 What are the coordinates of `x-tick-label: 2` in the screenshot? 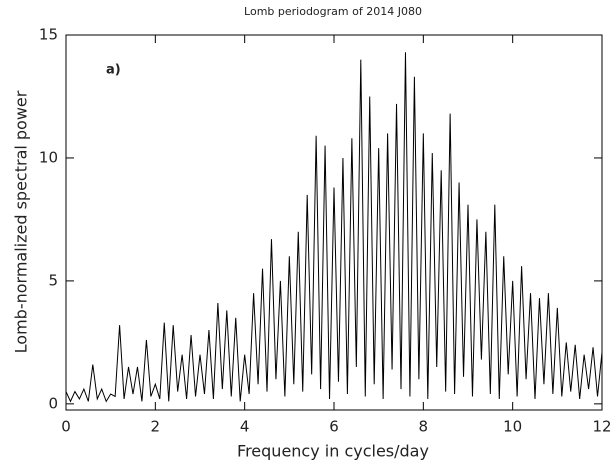 It's located at (156, 427).